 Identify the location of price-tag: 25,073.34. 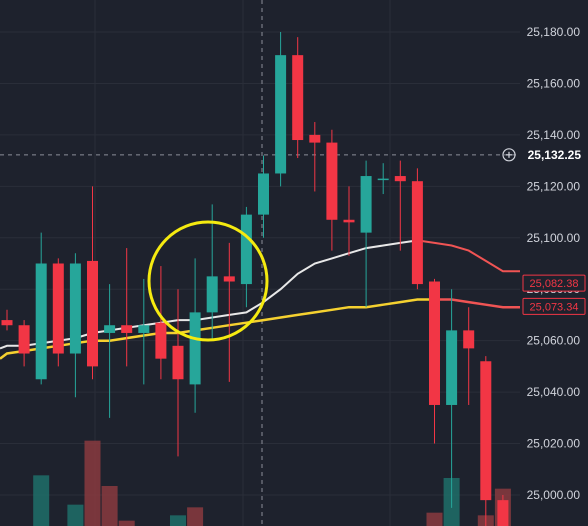
(554, 306).